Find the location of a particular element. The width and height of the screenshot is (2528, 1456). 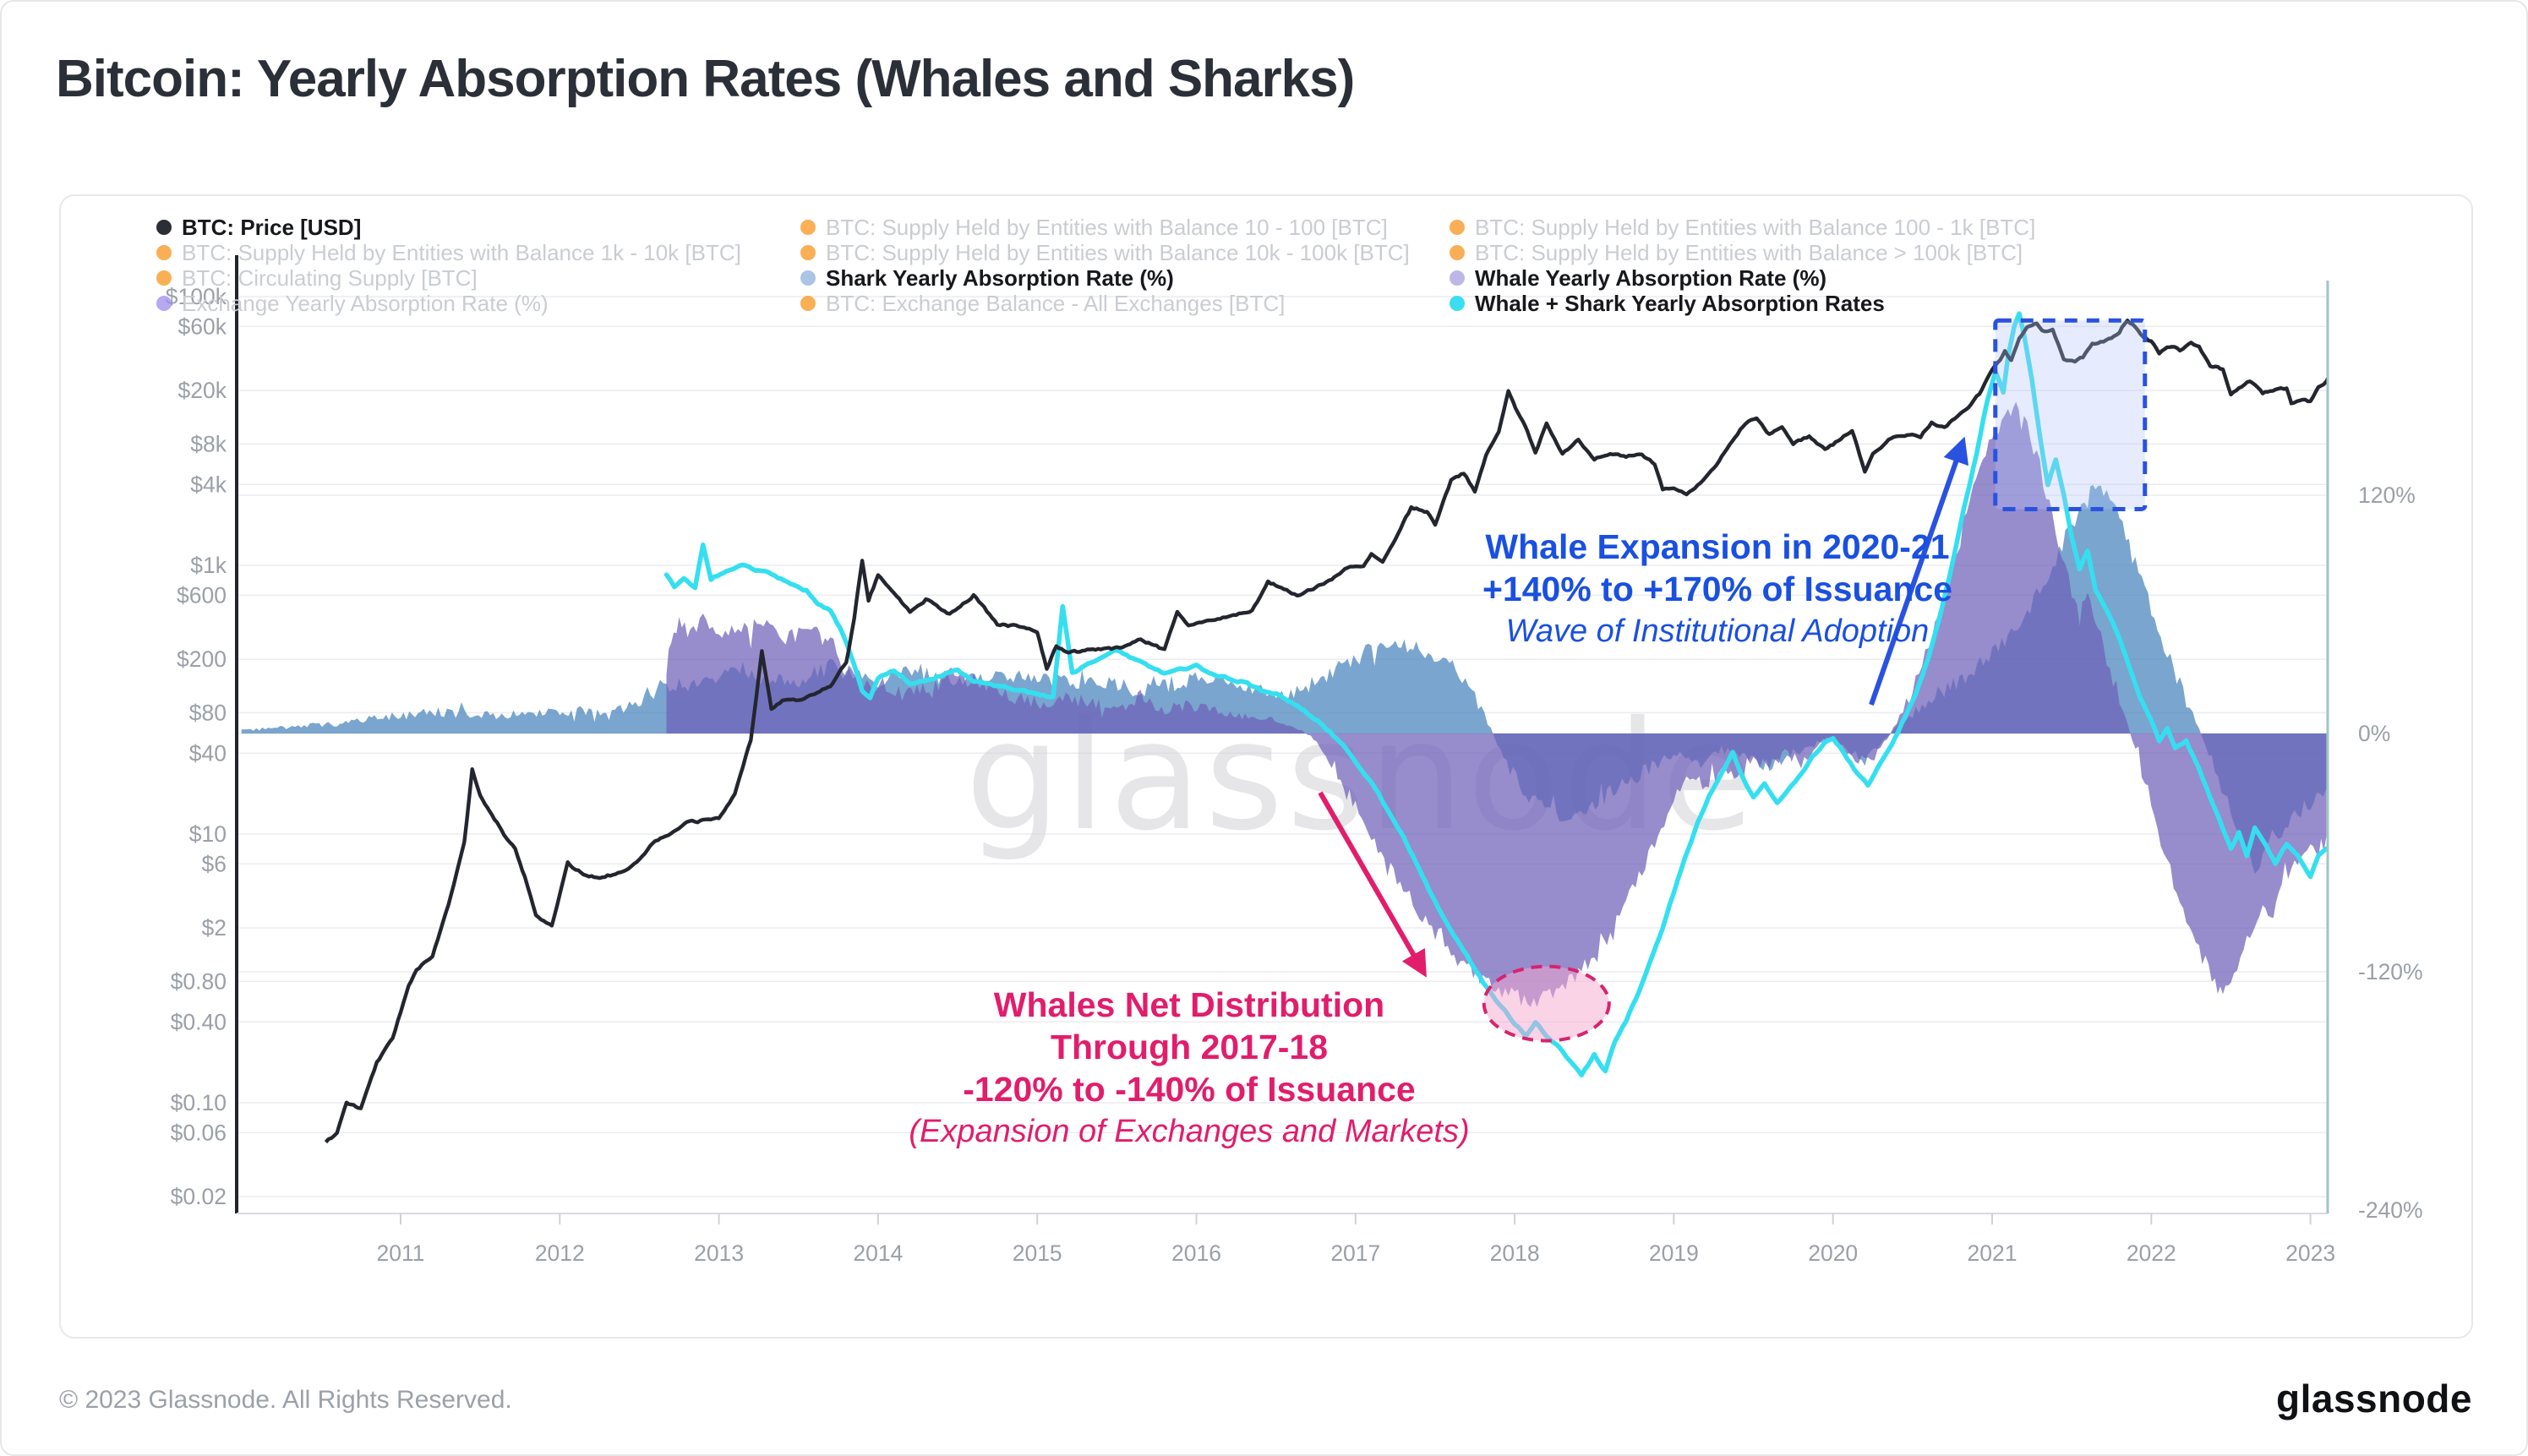

svg-text: $600 is located at coordinates (202, 595).